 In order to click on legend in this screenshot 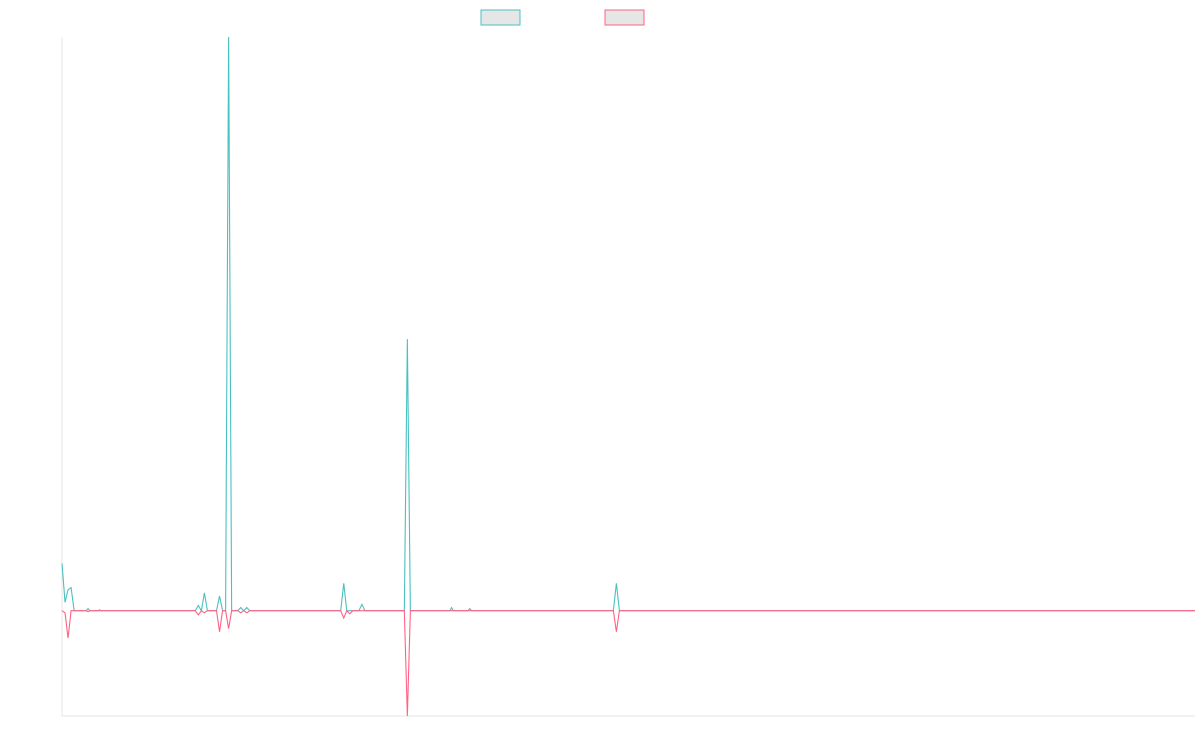, I will do `click(562, 17)`.